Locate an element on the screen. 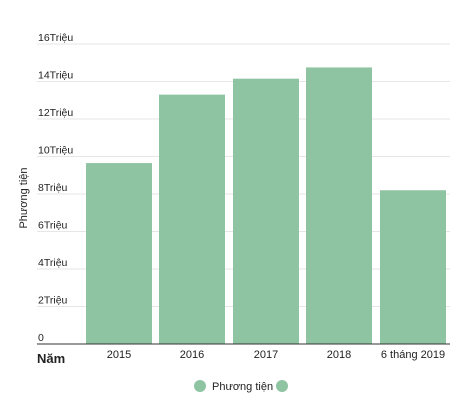 The width and height of the screenshot is (454, 401). x-tick-label: 2015 is located at coordinates (119, 355).